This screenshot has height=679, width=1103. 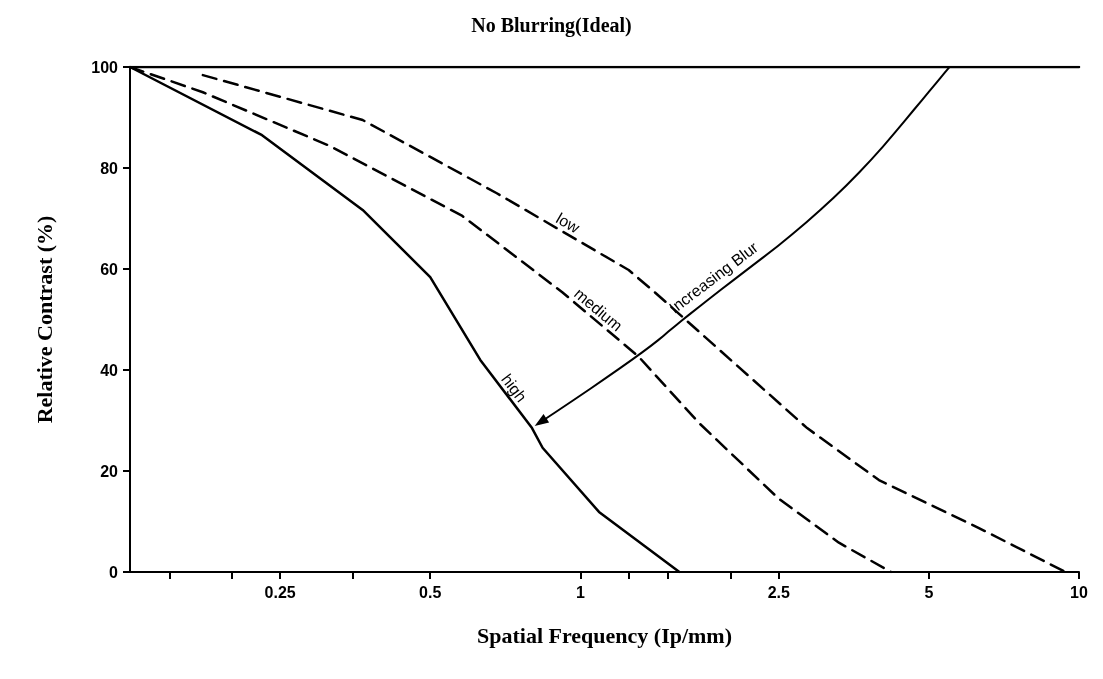 What do you see at coordinates (44, 319) in the screenshot?
I see `y-axis-title: Relative Contrast (%)` at bounding box center [44, 319].